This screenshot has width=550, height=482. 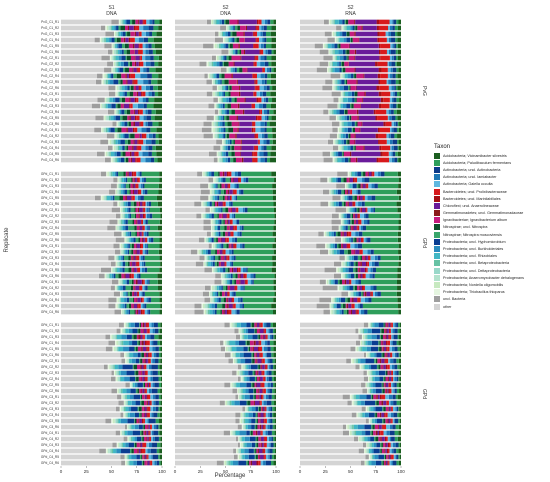 I want to click on y-tick-label: GPd_C4_R6, so click(x=50, y=463).